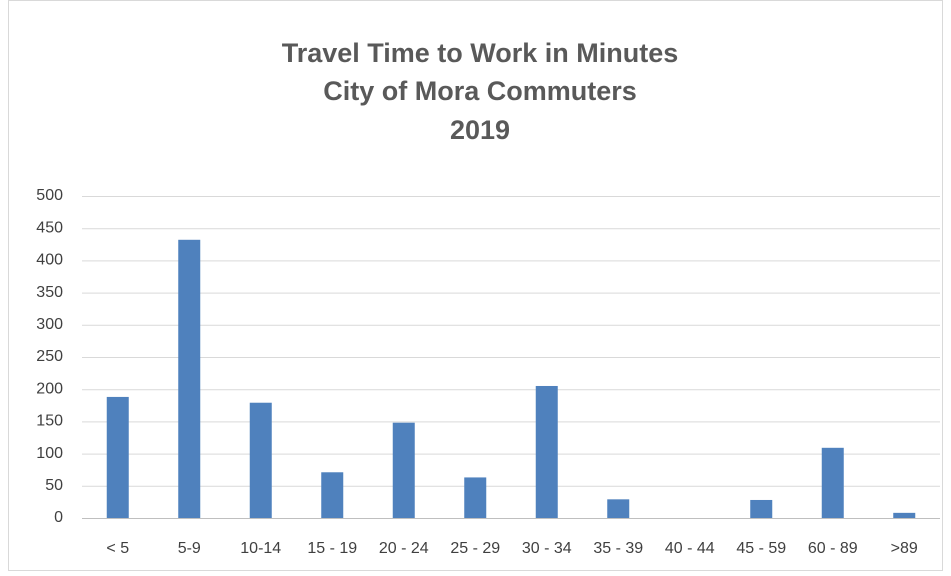 This screenshot has height=576, width=951. What do you see at coordinates (54, 485) in the screenshot?
I see `y-tick-label: 50` at bounding box center [54, 485].